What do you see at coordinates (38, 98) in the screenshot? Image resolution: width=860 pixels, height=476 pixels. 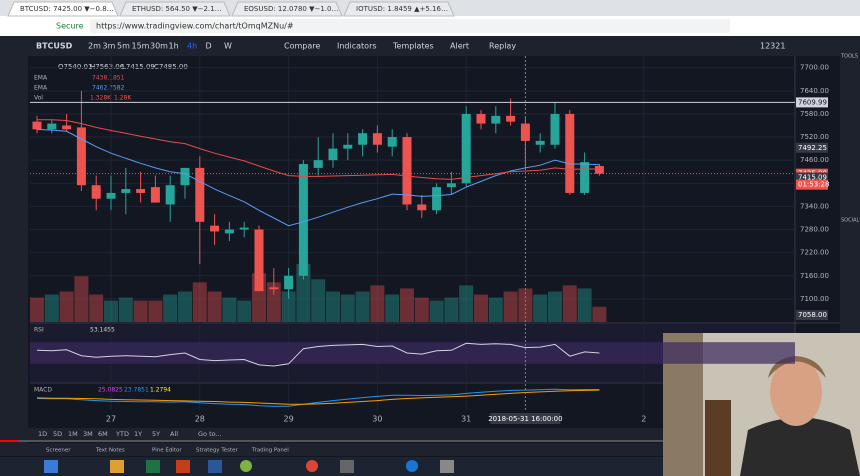 I see `legend-vol-name: Vol` at bounding box center [38, 98].